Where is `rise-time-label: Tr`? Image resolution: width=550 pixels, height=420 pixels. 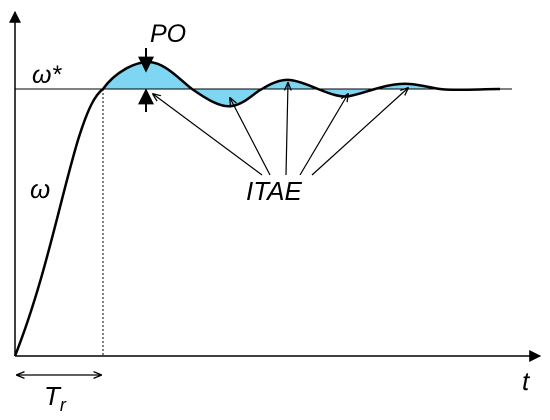
rise-time-label: Tr is located at coordinates (55, 398).